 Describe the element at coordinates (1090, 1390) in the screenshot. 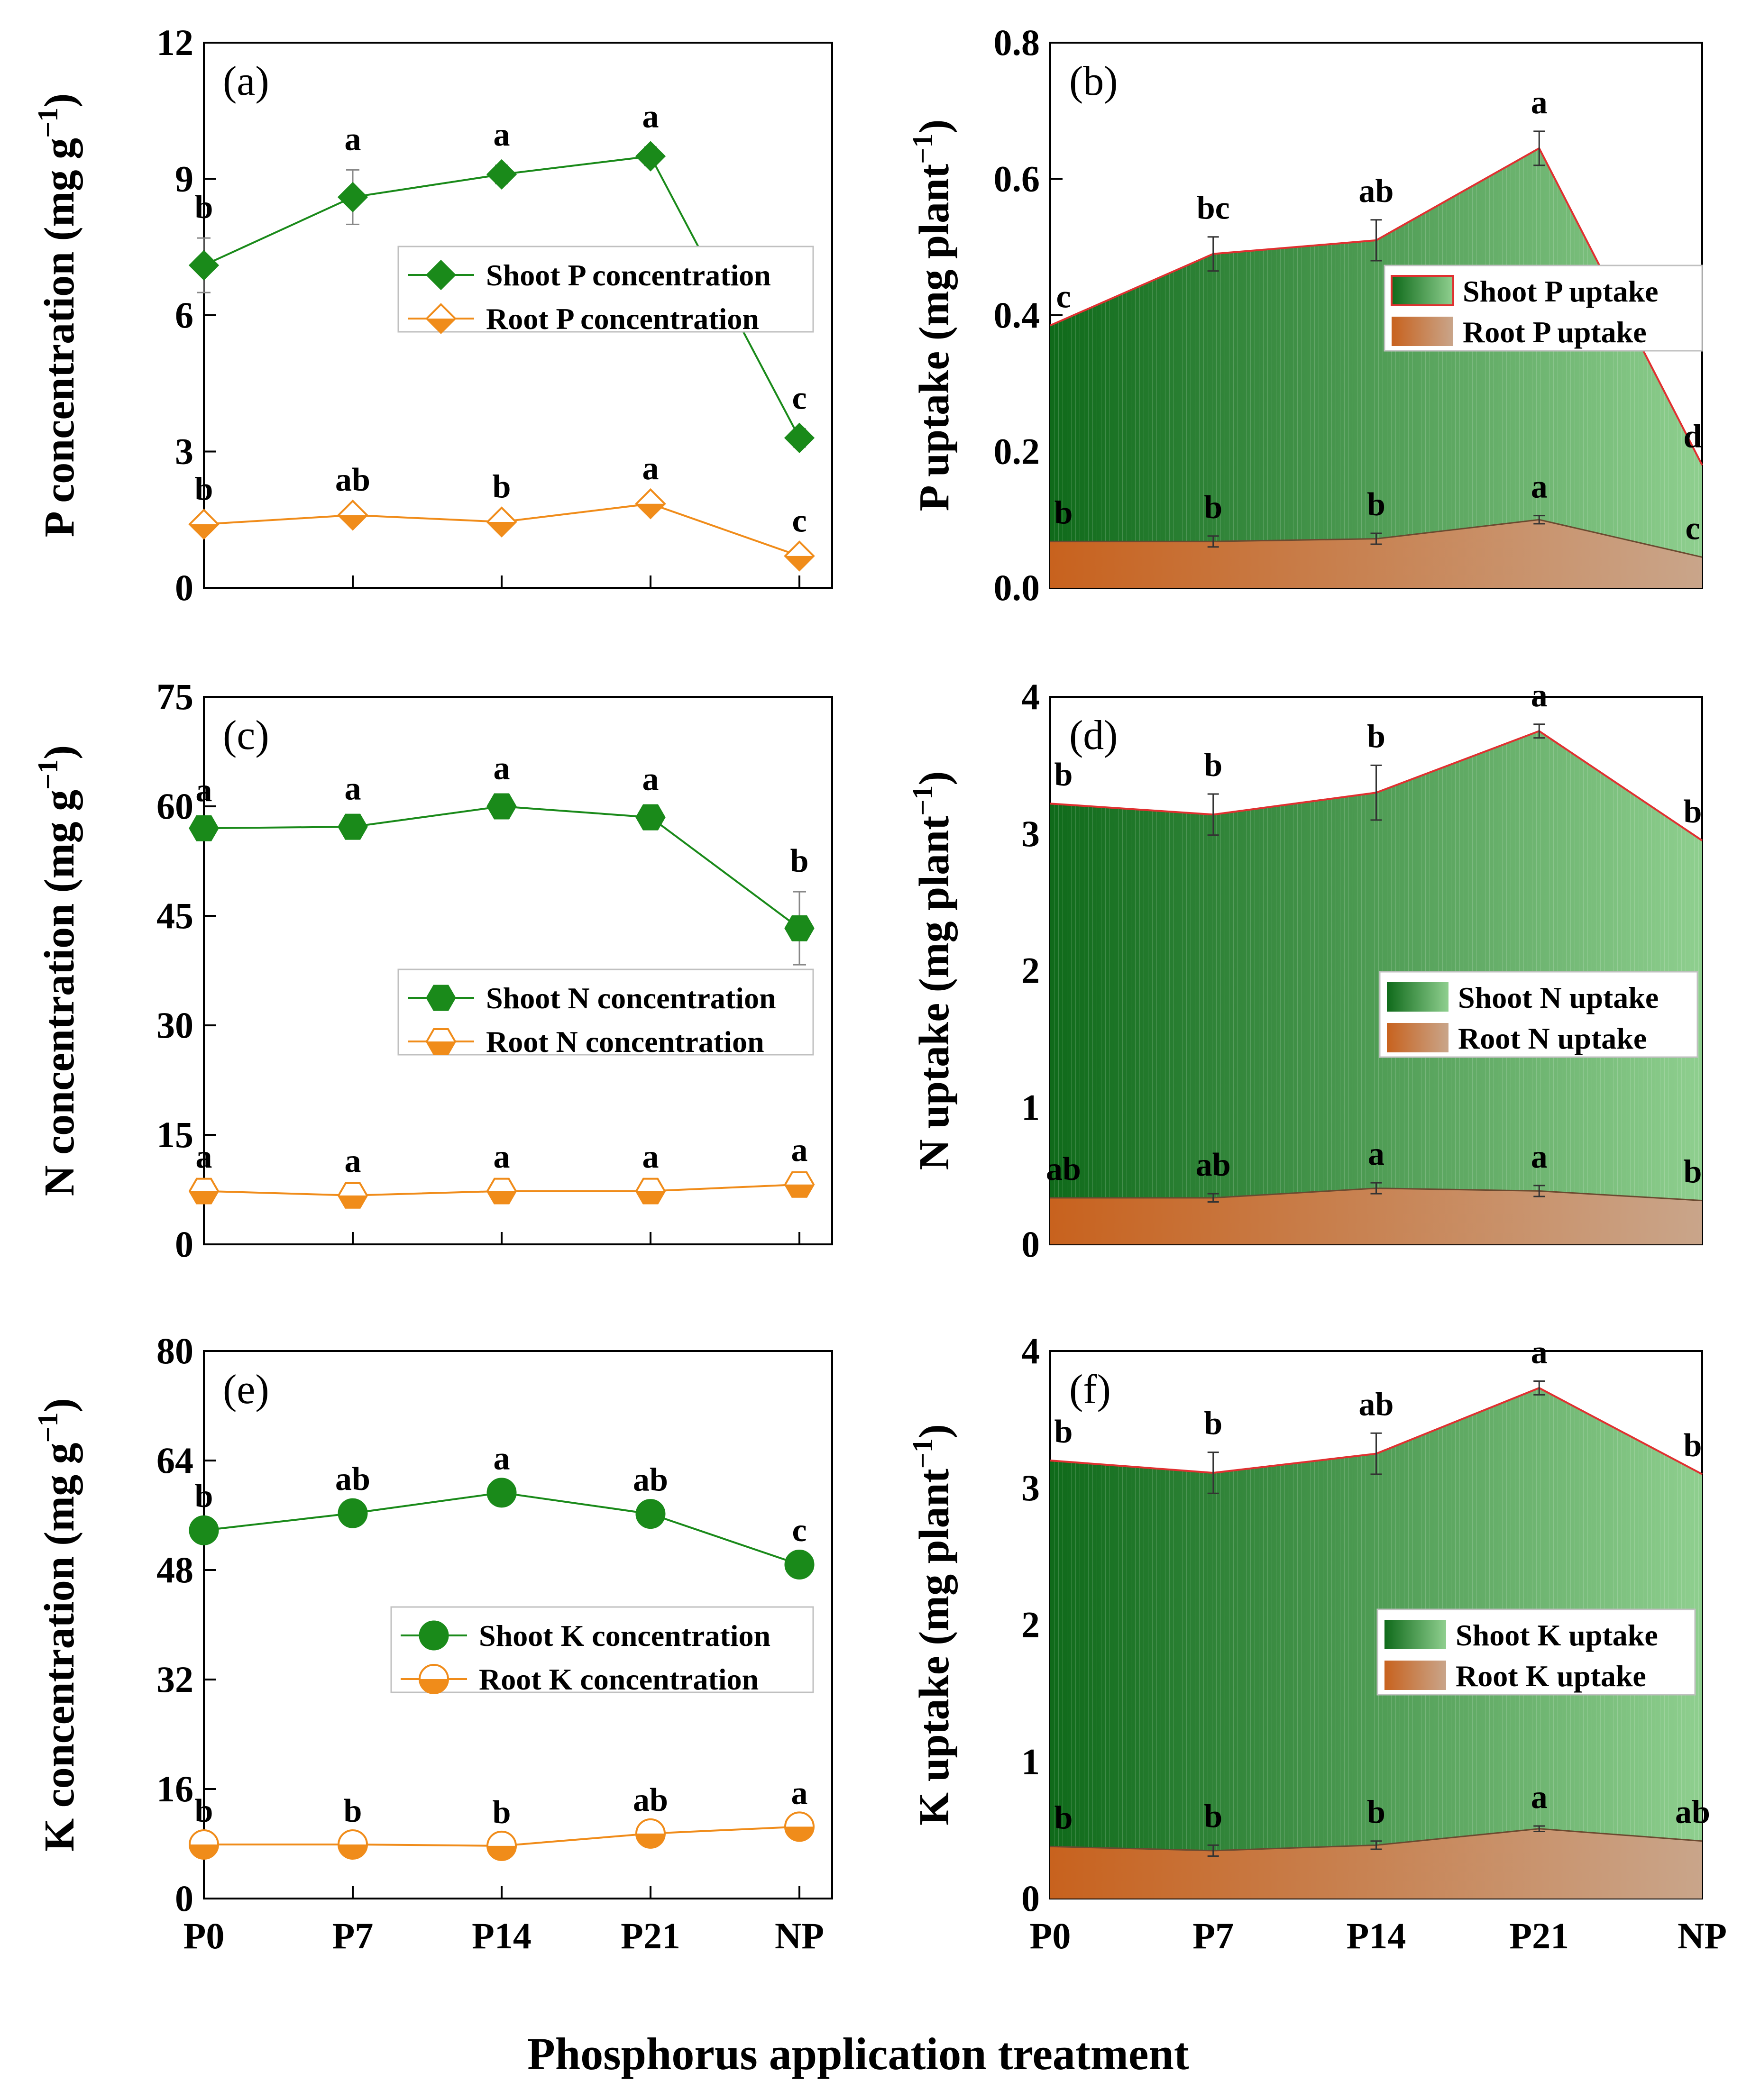

I see `panel-label: (f)` at that location.